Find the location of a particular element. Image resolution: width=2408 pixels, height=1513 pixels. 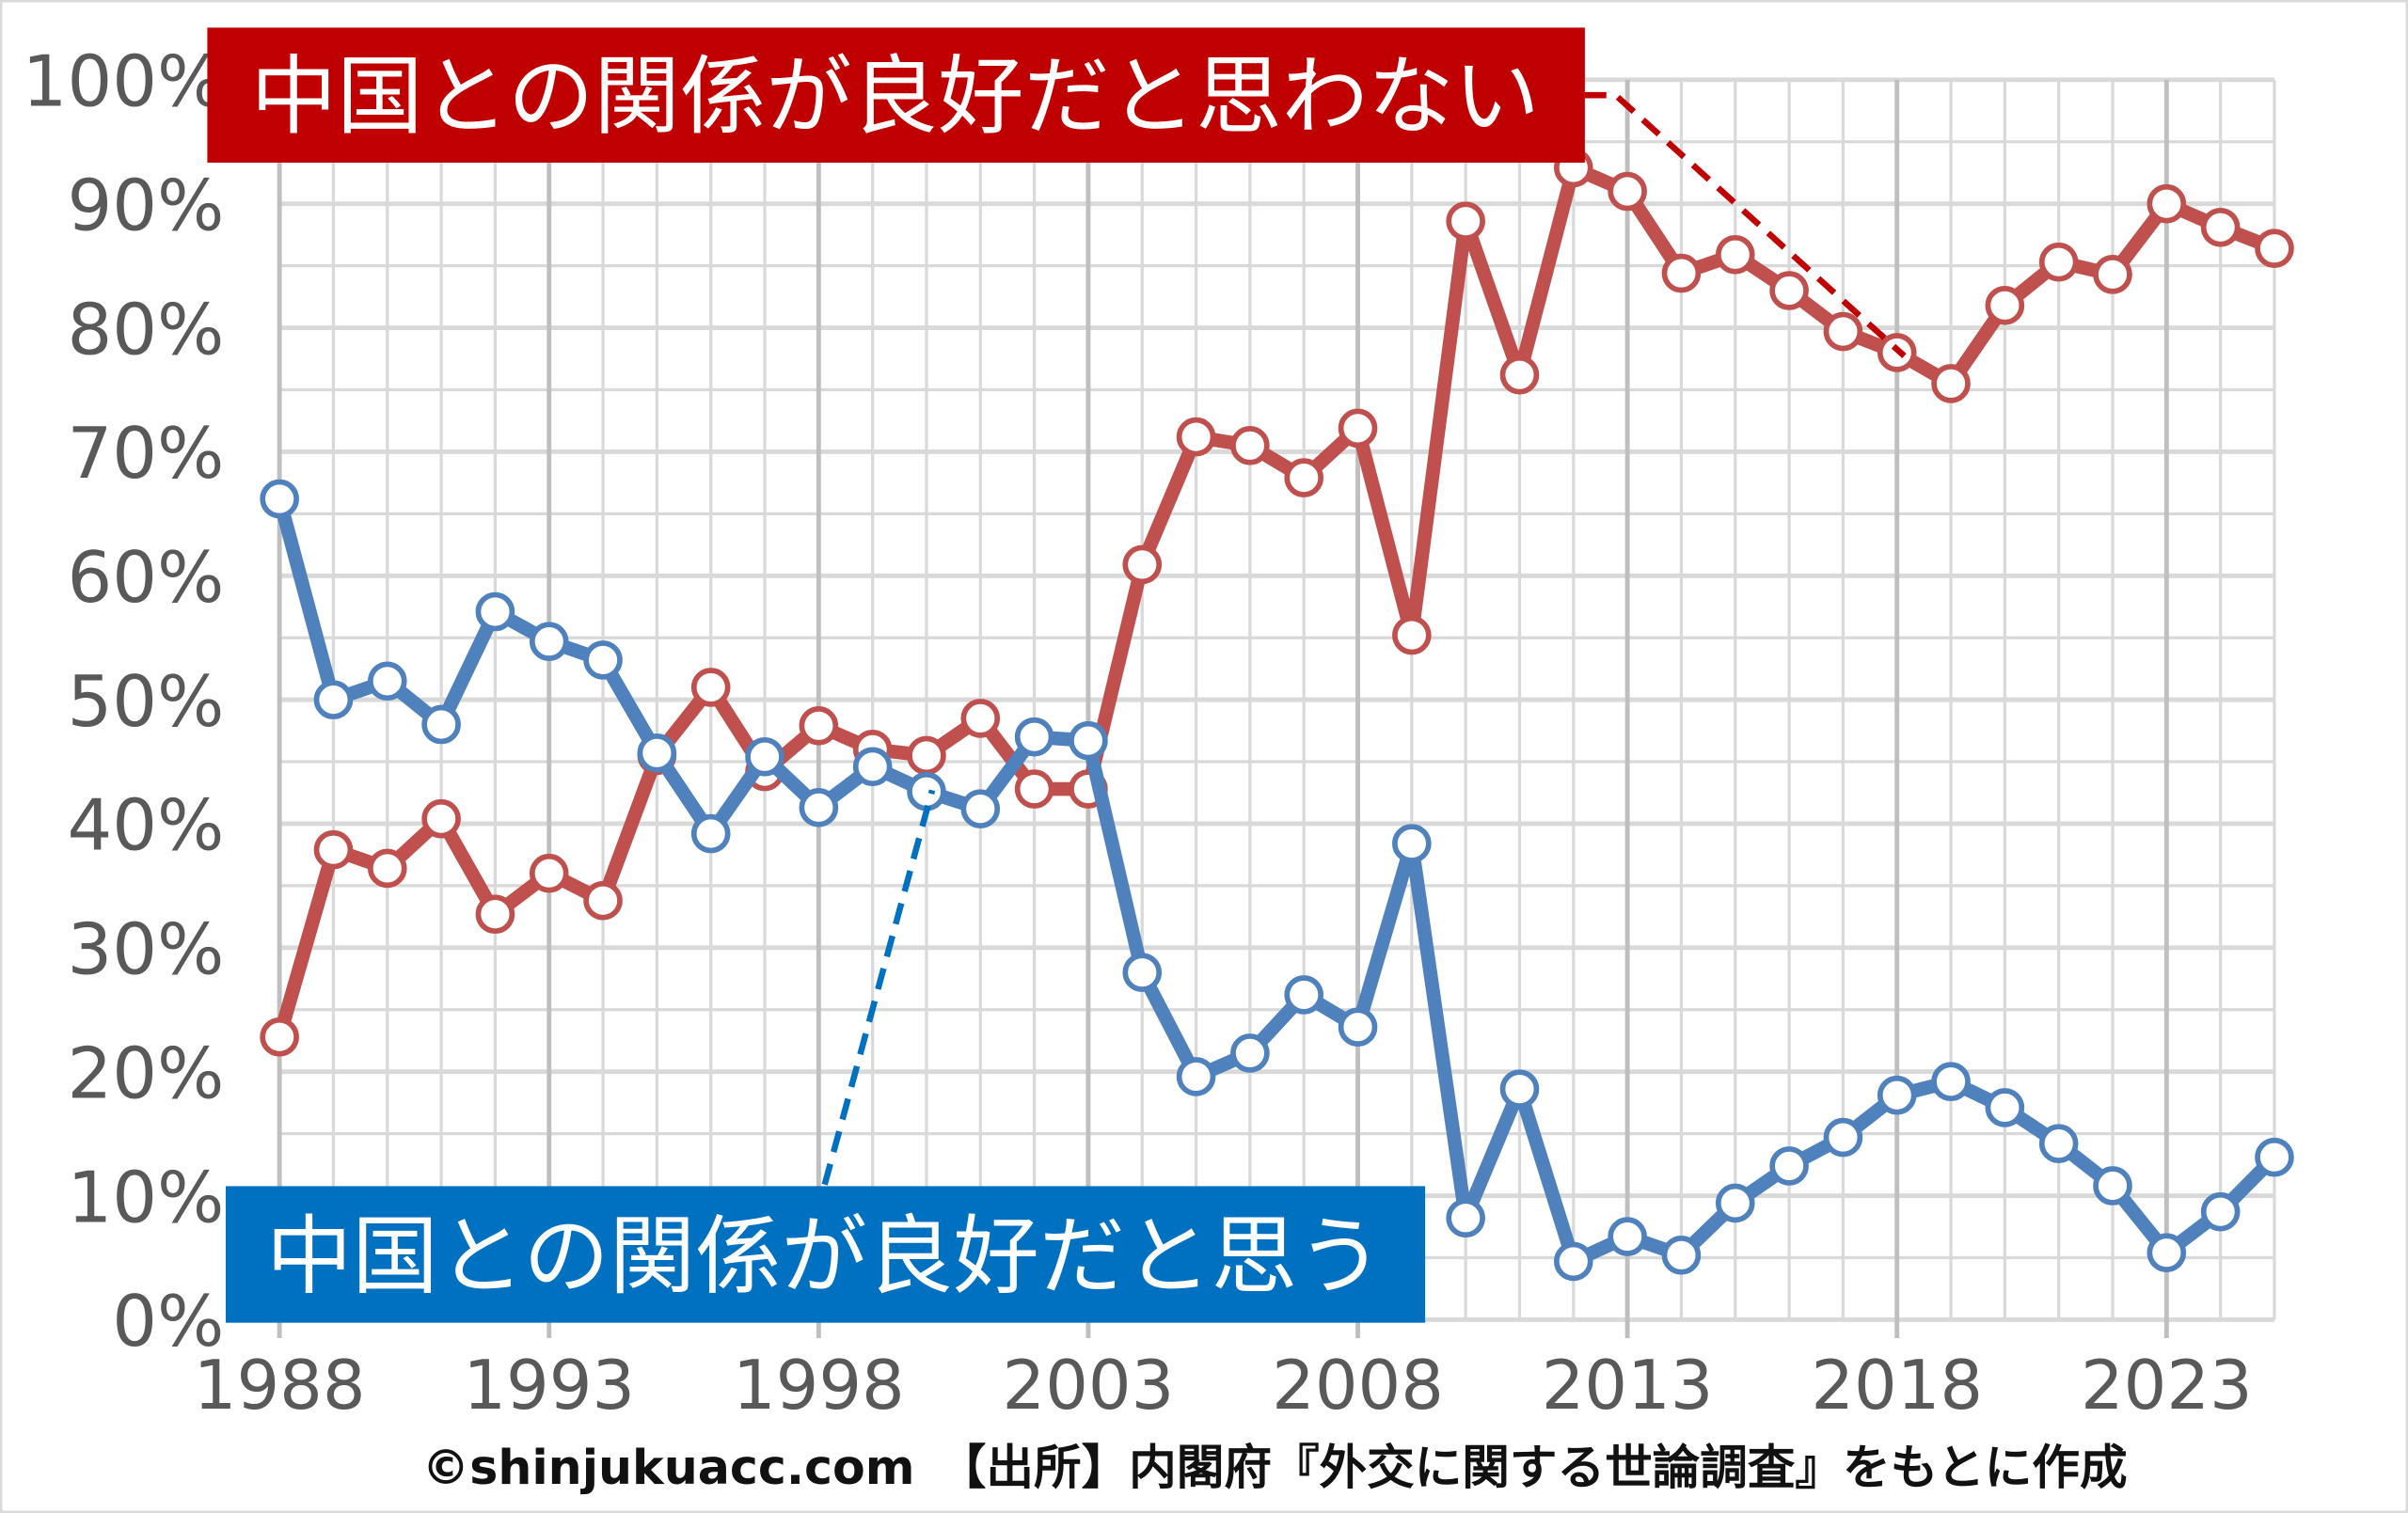

y-tick-label: 80% is located at coordinates (146, 329).